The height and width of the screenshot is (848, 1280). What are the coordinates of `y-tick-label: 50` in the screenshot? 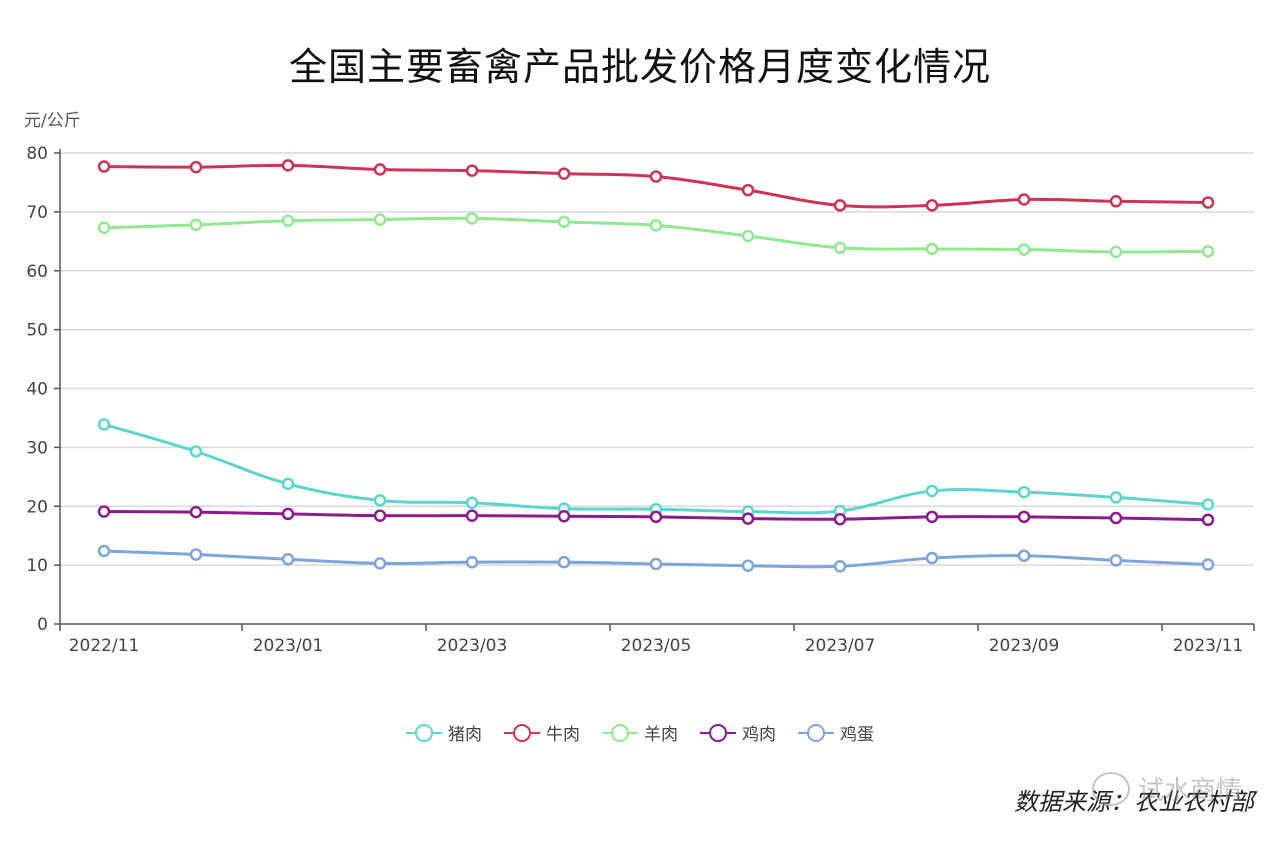 It's located at (37, 331).